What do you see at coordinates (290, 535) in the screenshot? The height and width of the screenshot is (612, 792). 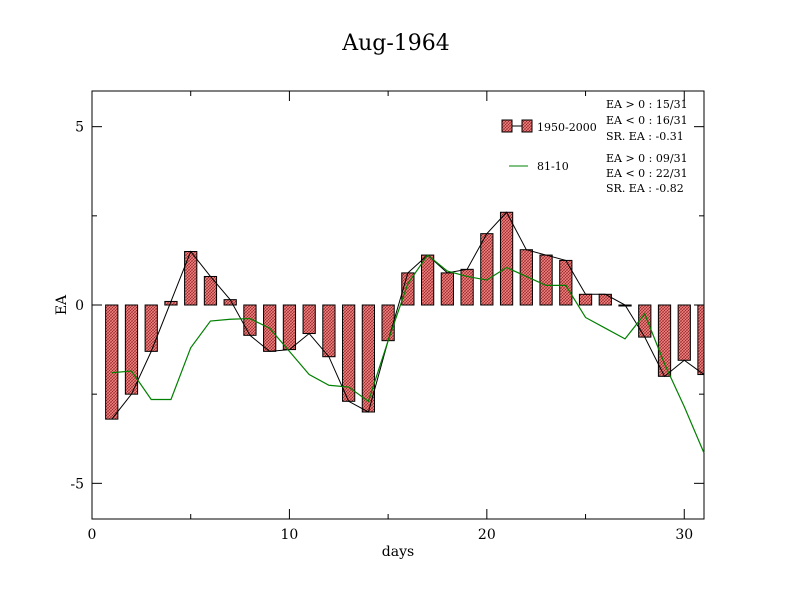 I see `x-tick-label: 10` at bounding box center [290, 535].